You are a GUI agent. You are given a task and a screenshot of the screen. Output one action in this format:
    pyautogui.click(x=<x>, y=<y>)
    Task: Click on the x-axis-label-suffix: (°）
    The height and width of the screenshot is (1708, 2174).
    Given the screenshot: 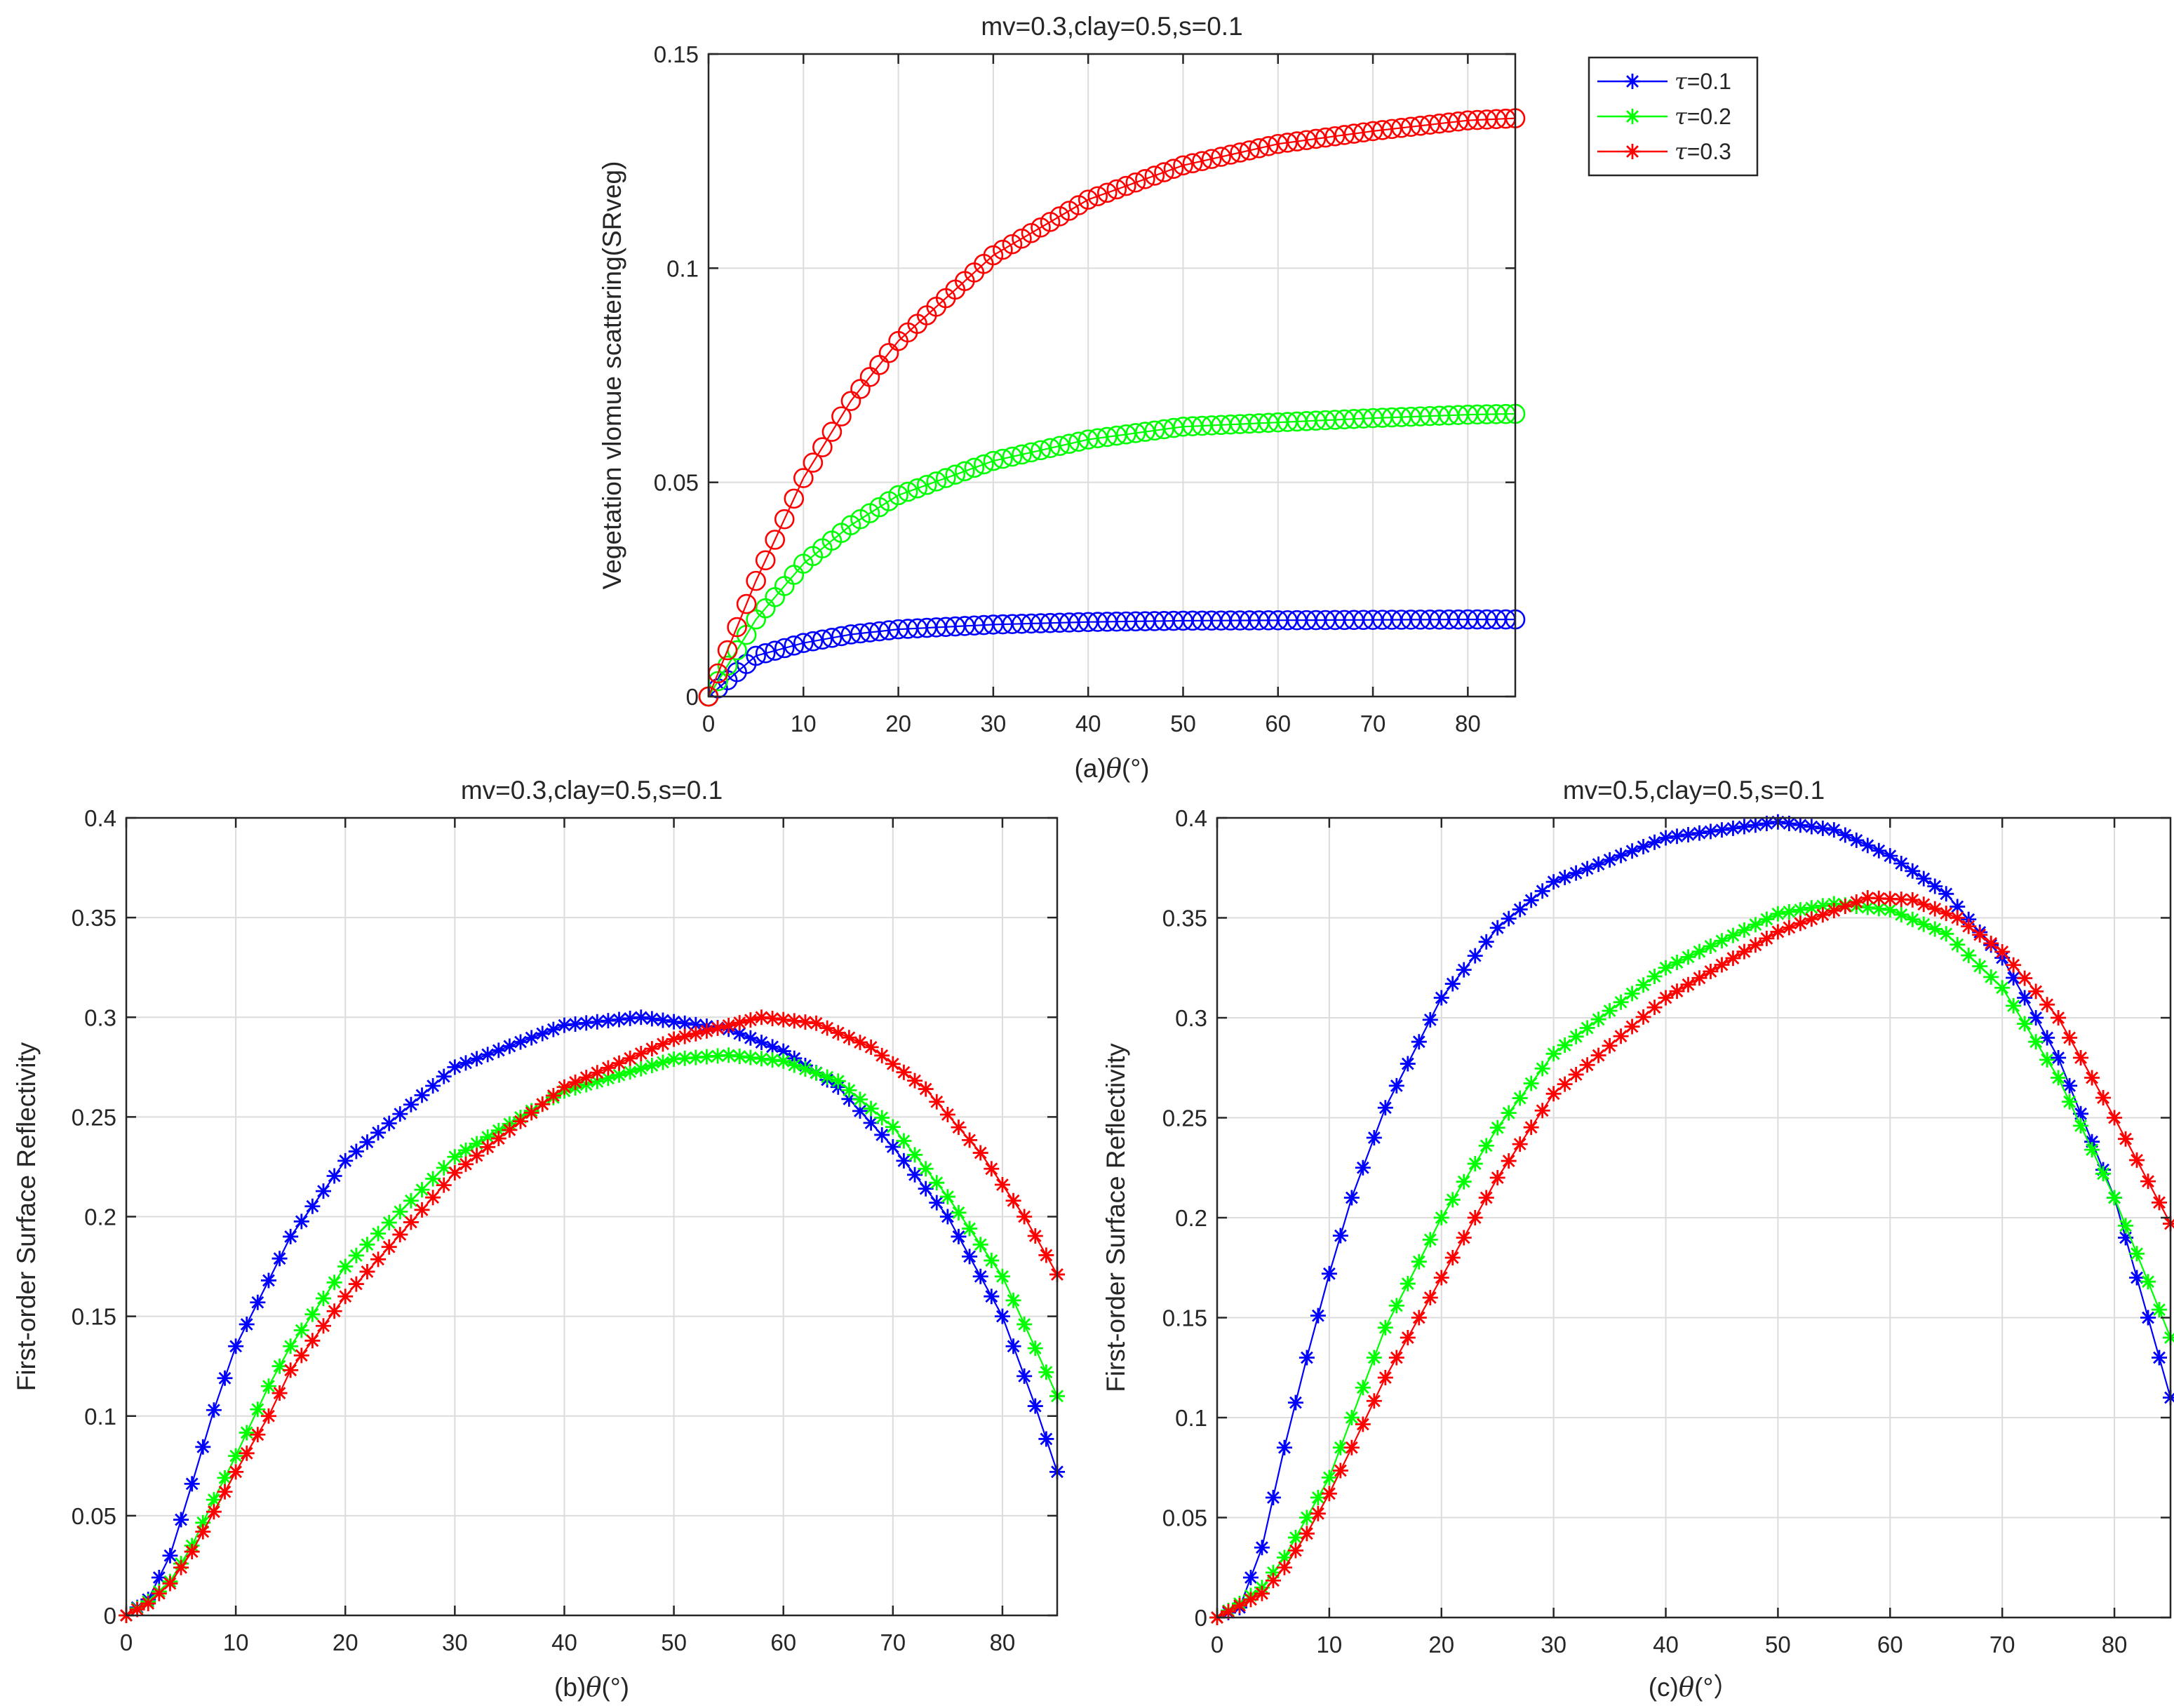 What is the action you would take?
    pyautogui.click(x=1716, y=1688)
    